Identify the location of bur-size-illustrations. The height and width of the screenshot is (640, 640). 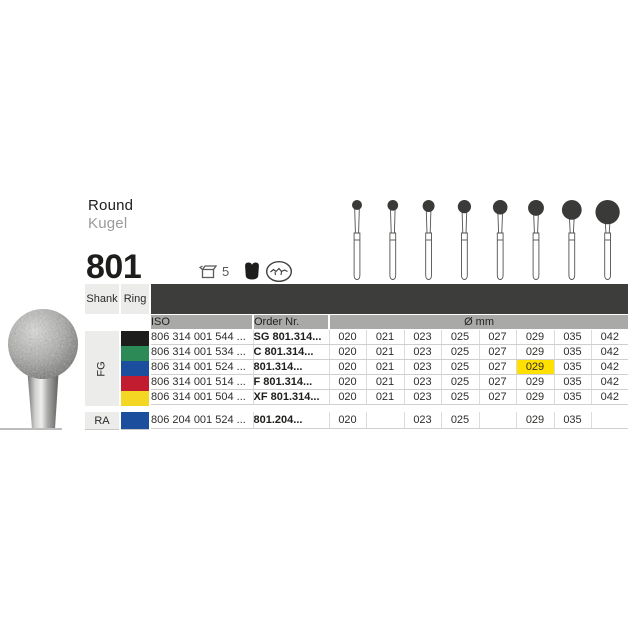
(486, 240).